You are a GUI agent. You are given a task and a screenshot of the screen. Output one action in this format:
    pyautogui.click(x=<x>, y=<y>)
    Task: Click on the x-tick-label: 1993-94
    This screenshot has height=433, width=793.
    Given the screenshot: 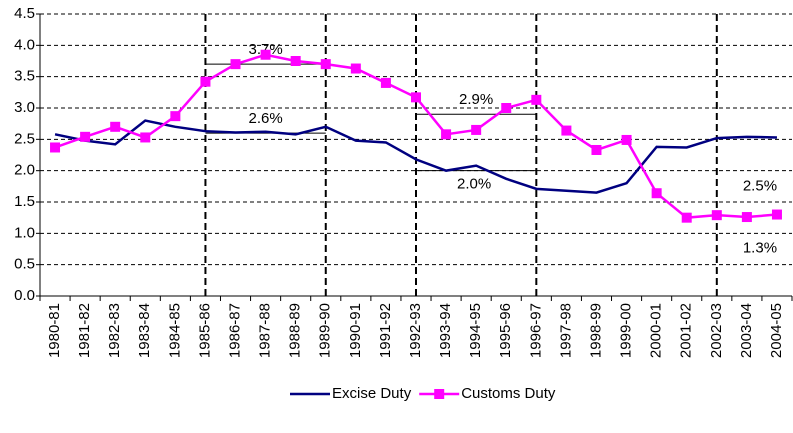 What is the action you would take?
    pyautogui.click(x=445, y=330)
    